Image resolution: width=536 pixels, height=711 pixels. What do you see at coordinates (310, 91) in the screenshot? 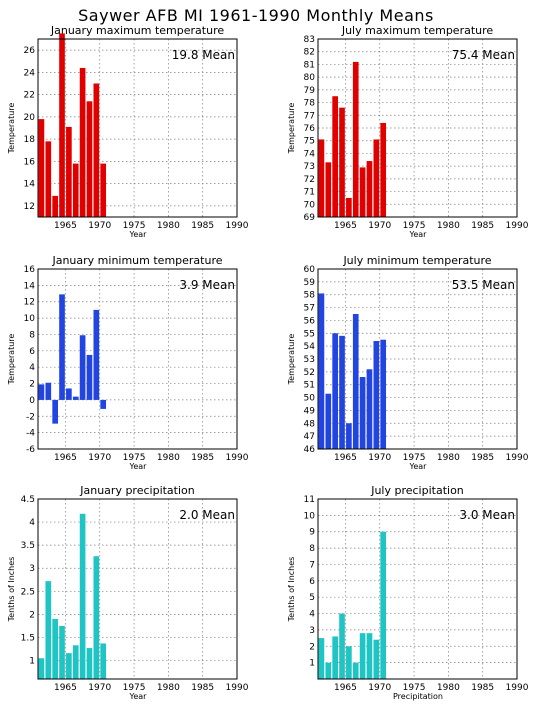
I see `y-tick-label: 79` at bounding box center [310, 91].